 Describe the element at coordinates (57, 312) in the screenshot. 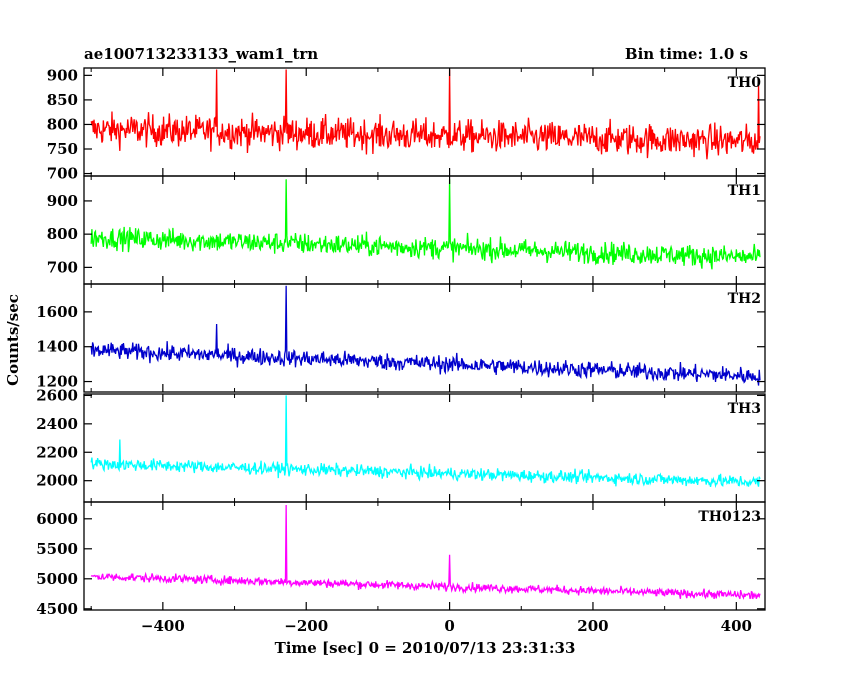

I see `y-tick-label: 1600` at that location.